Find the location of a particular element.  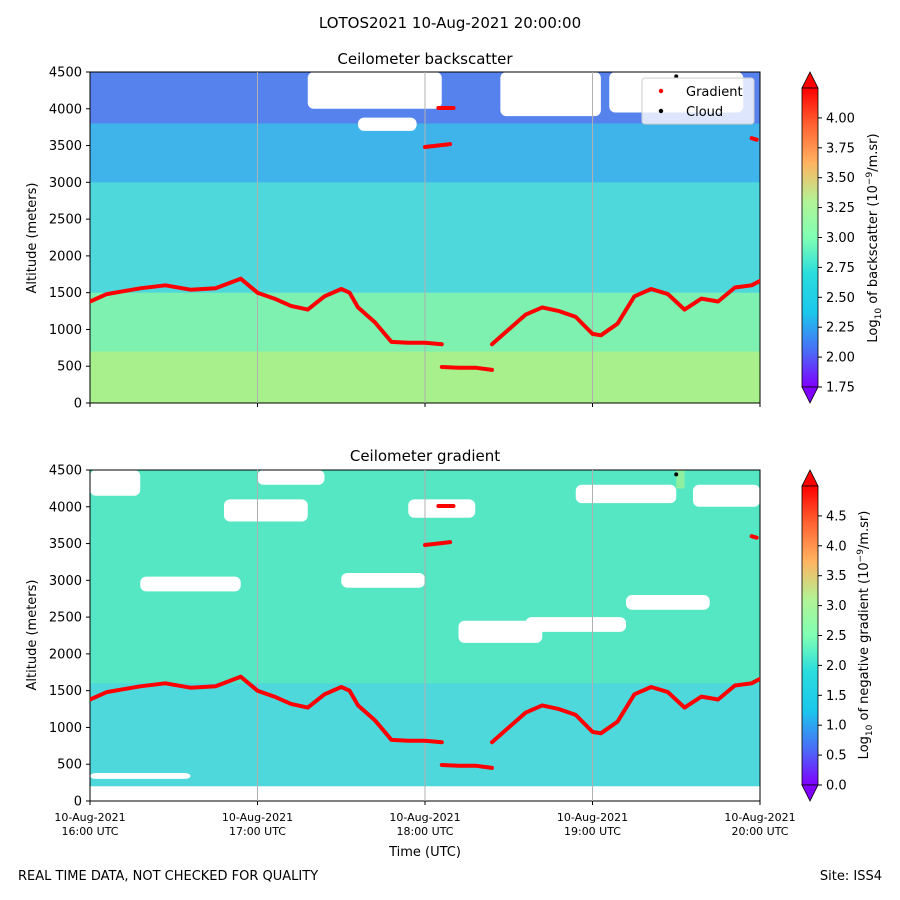

backscatter-legend: Gradient Cloud is located at coordinates (698, 101).